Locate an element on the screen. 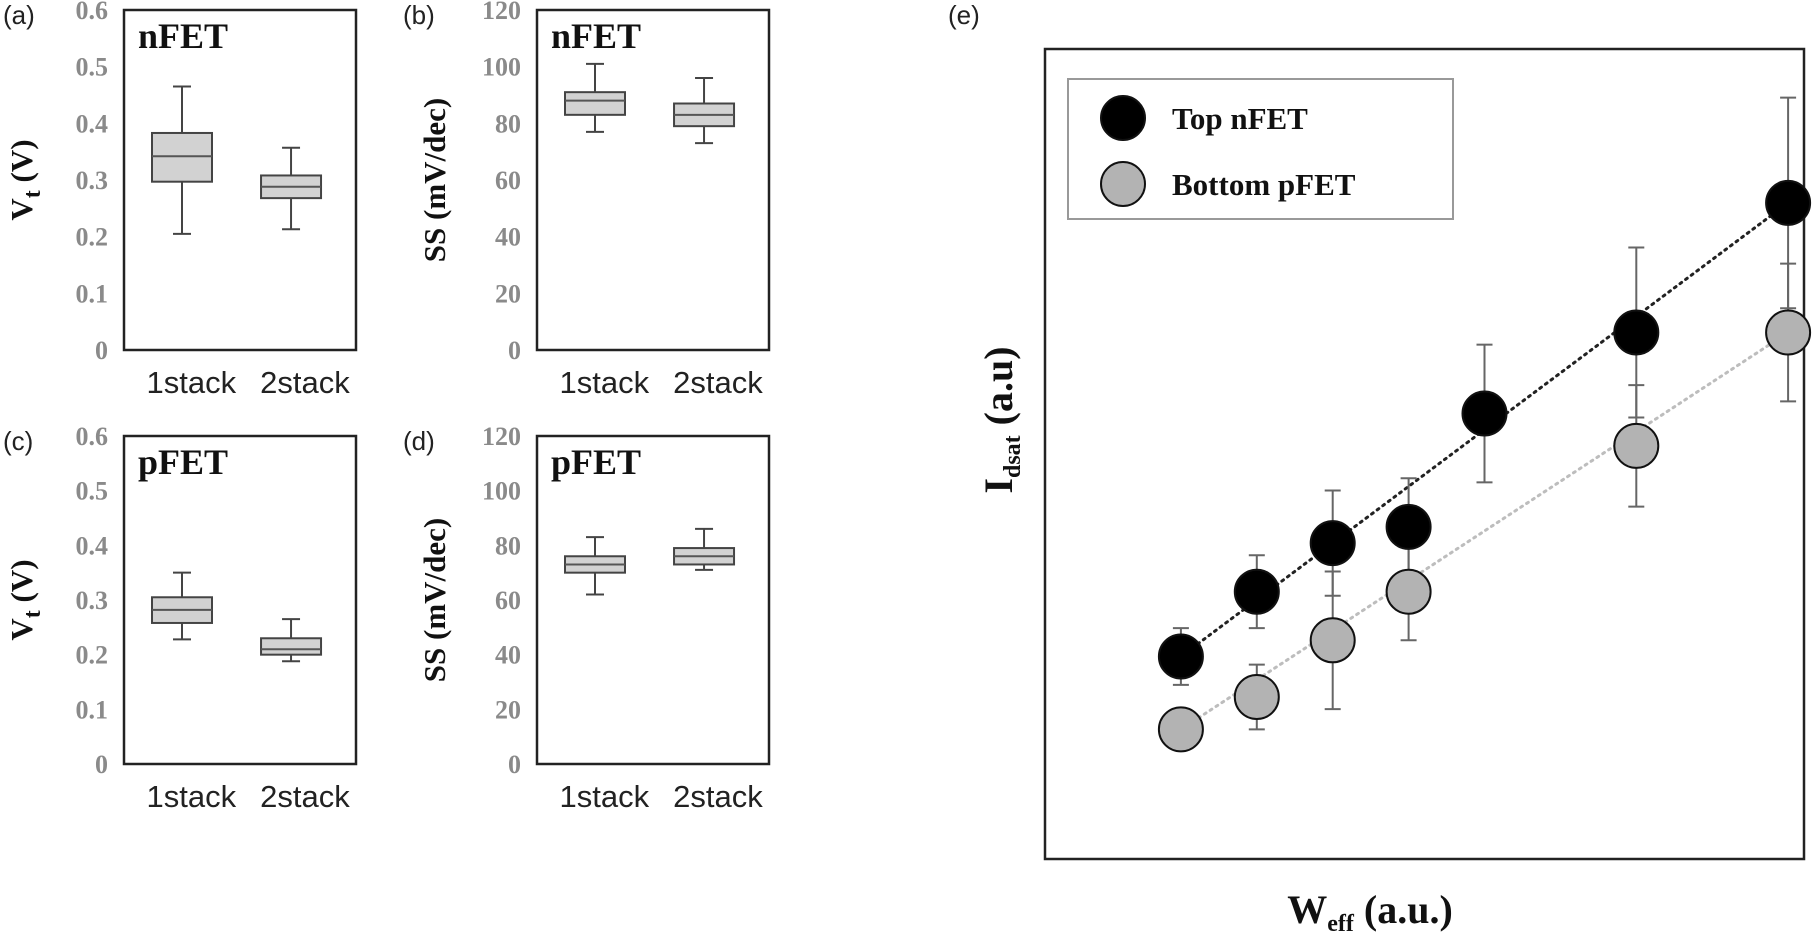  panel-label: (e) is located at coordinates (964, 15).